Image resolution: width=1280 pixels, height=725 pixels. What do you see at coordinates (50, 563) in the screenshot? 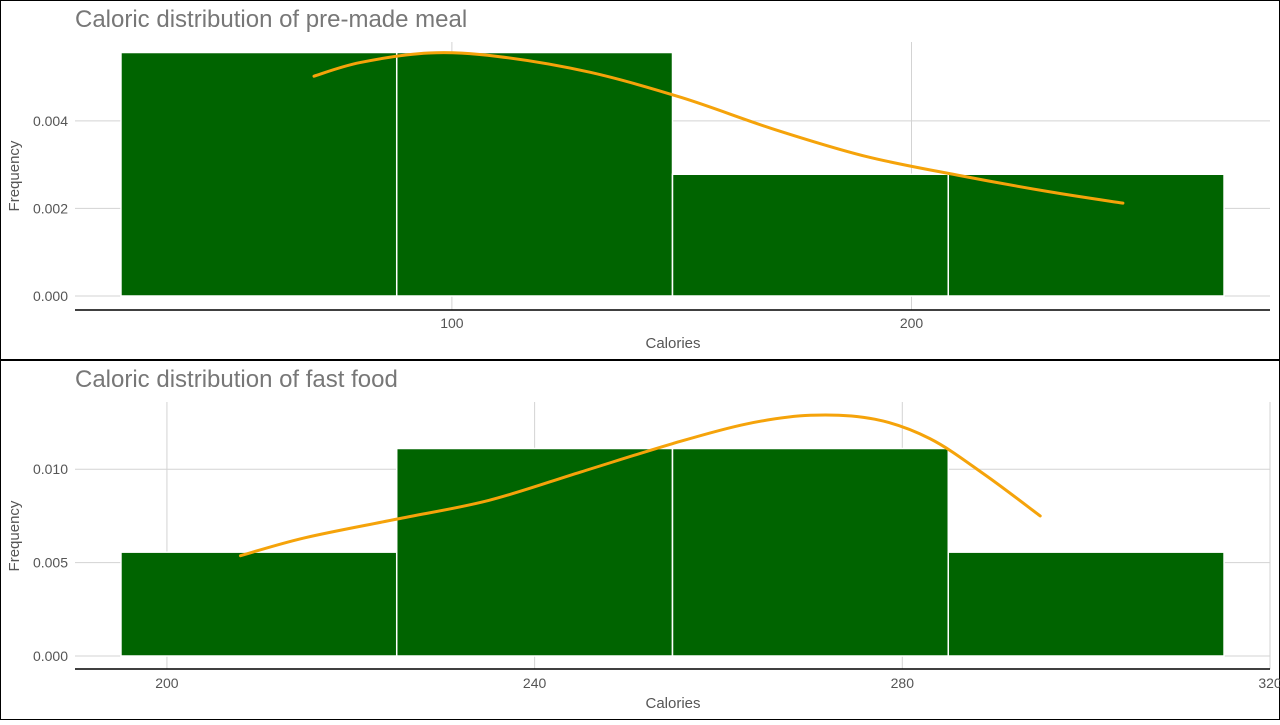
I see `y-tick-label: 0.005` at bounding box center [50, 563].